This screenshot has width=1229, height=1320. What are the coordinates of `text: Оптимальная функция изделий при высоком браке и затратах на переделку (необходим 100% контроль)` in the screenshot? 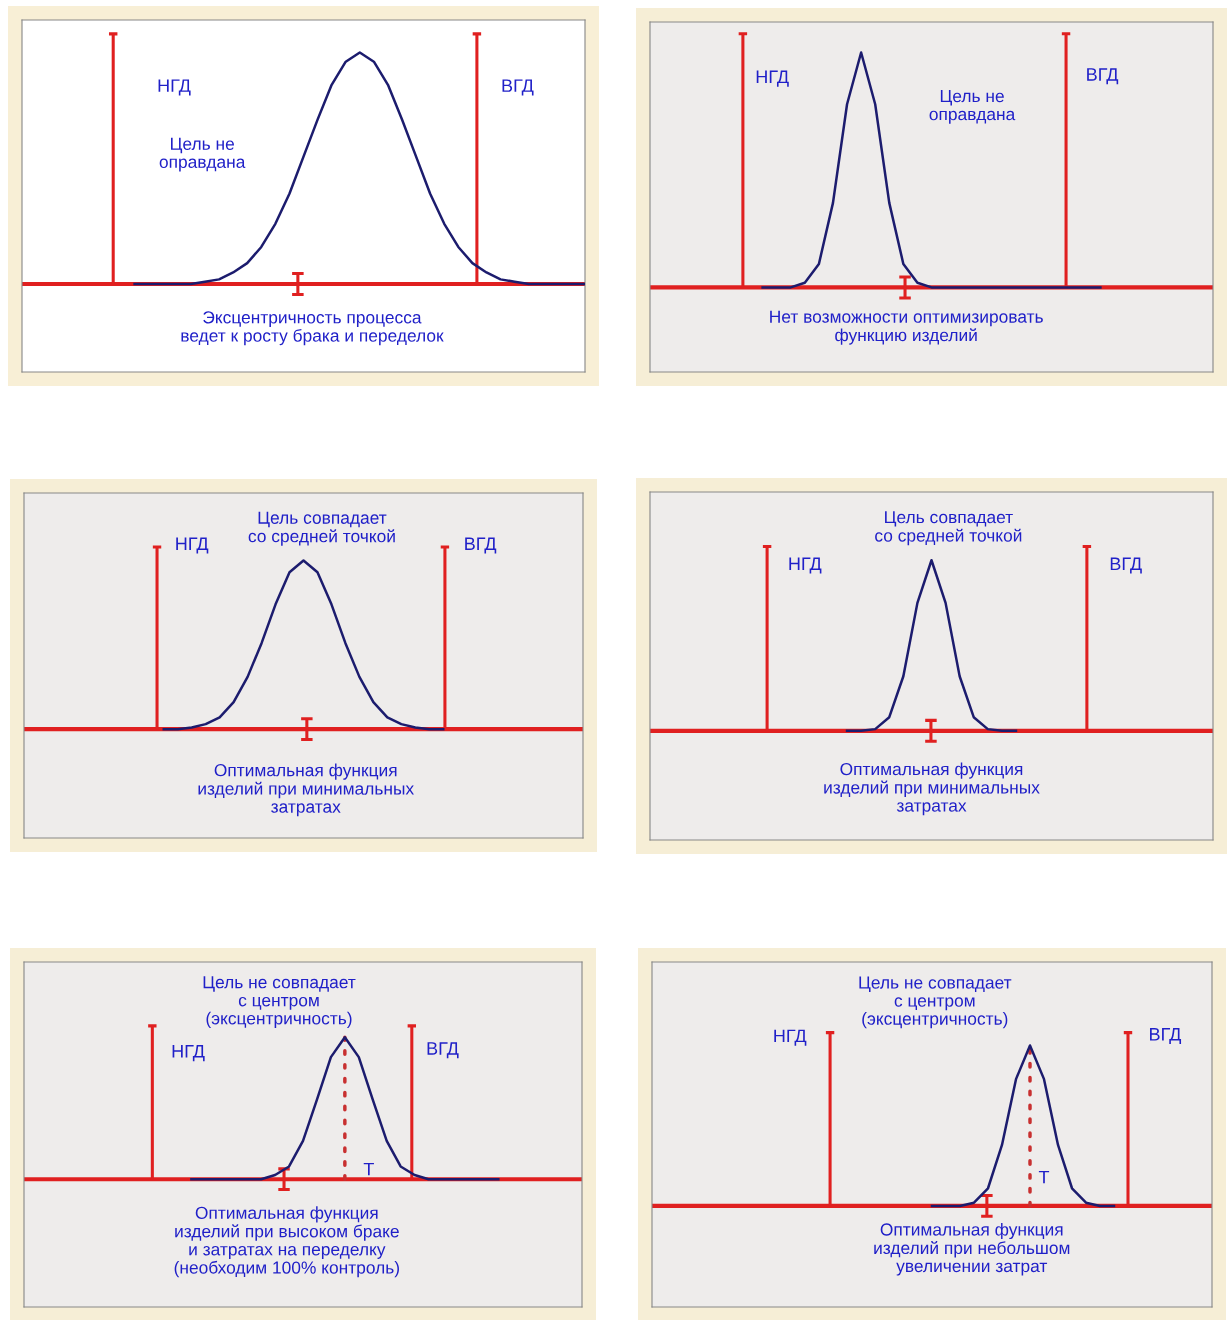 It's located at (286, 1242).